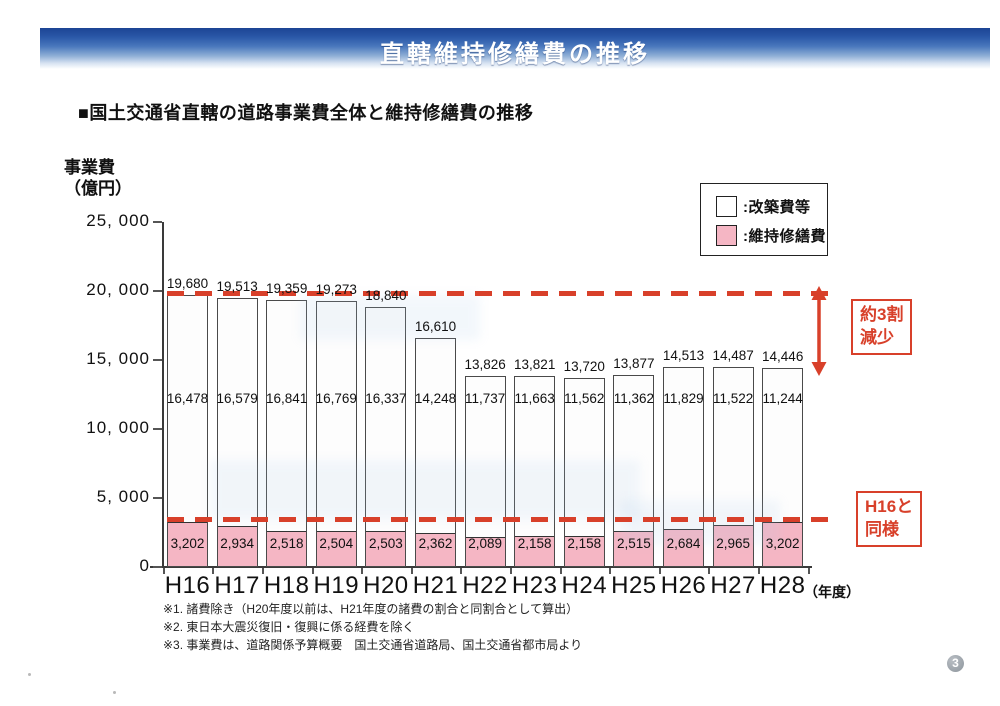 The height and width of the screenshot is (706, 1000). Describe the element at coordinates (237, 432) in the screenshot. I see `bar-H17` at that location.